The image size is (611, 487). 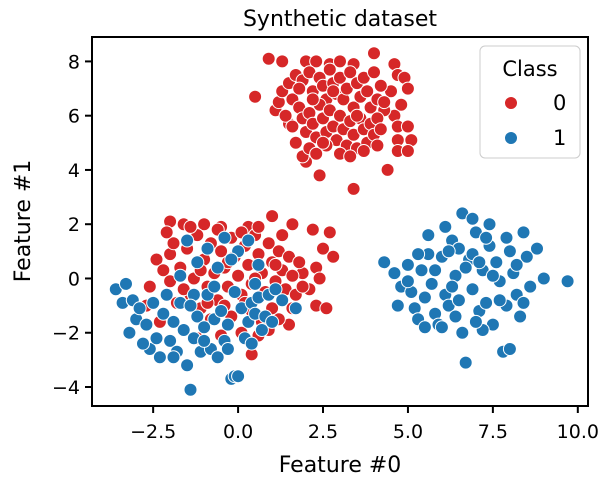 What do you see at coordinates (74, 117) in the screenshot?
I see `y-tick-label: 6` at bounding box center [74, 117].